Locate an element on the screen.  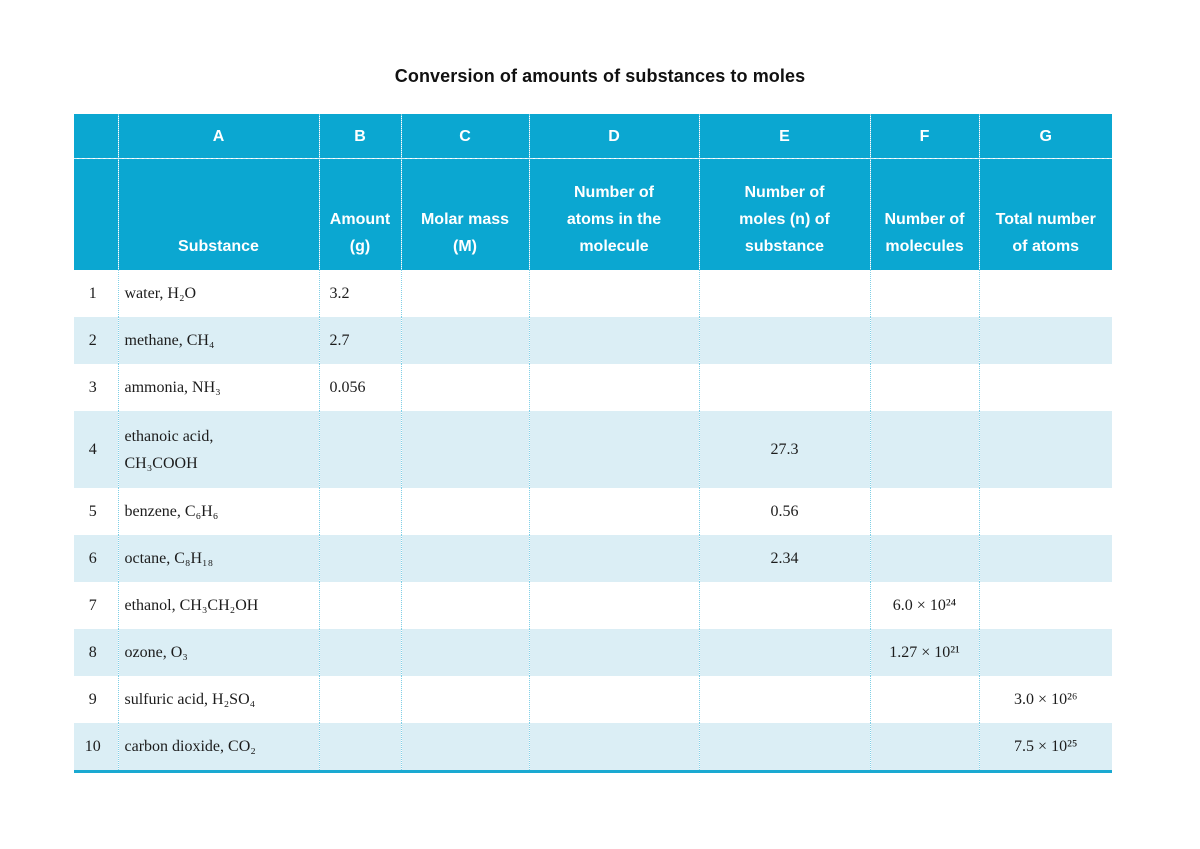
substance-cell: ethanol, CH₃CH₂OH is located at coordinates (218, 605).